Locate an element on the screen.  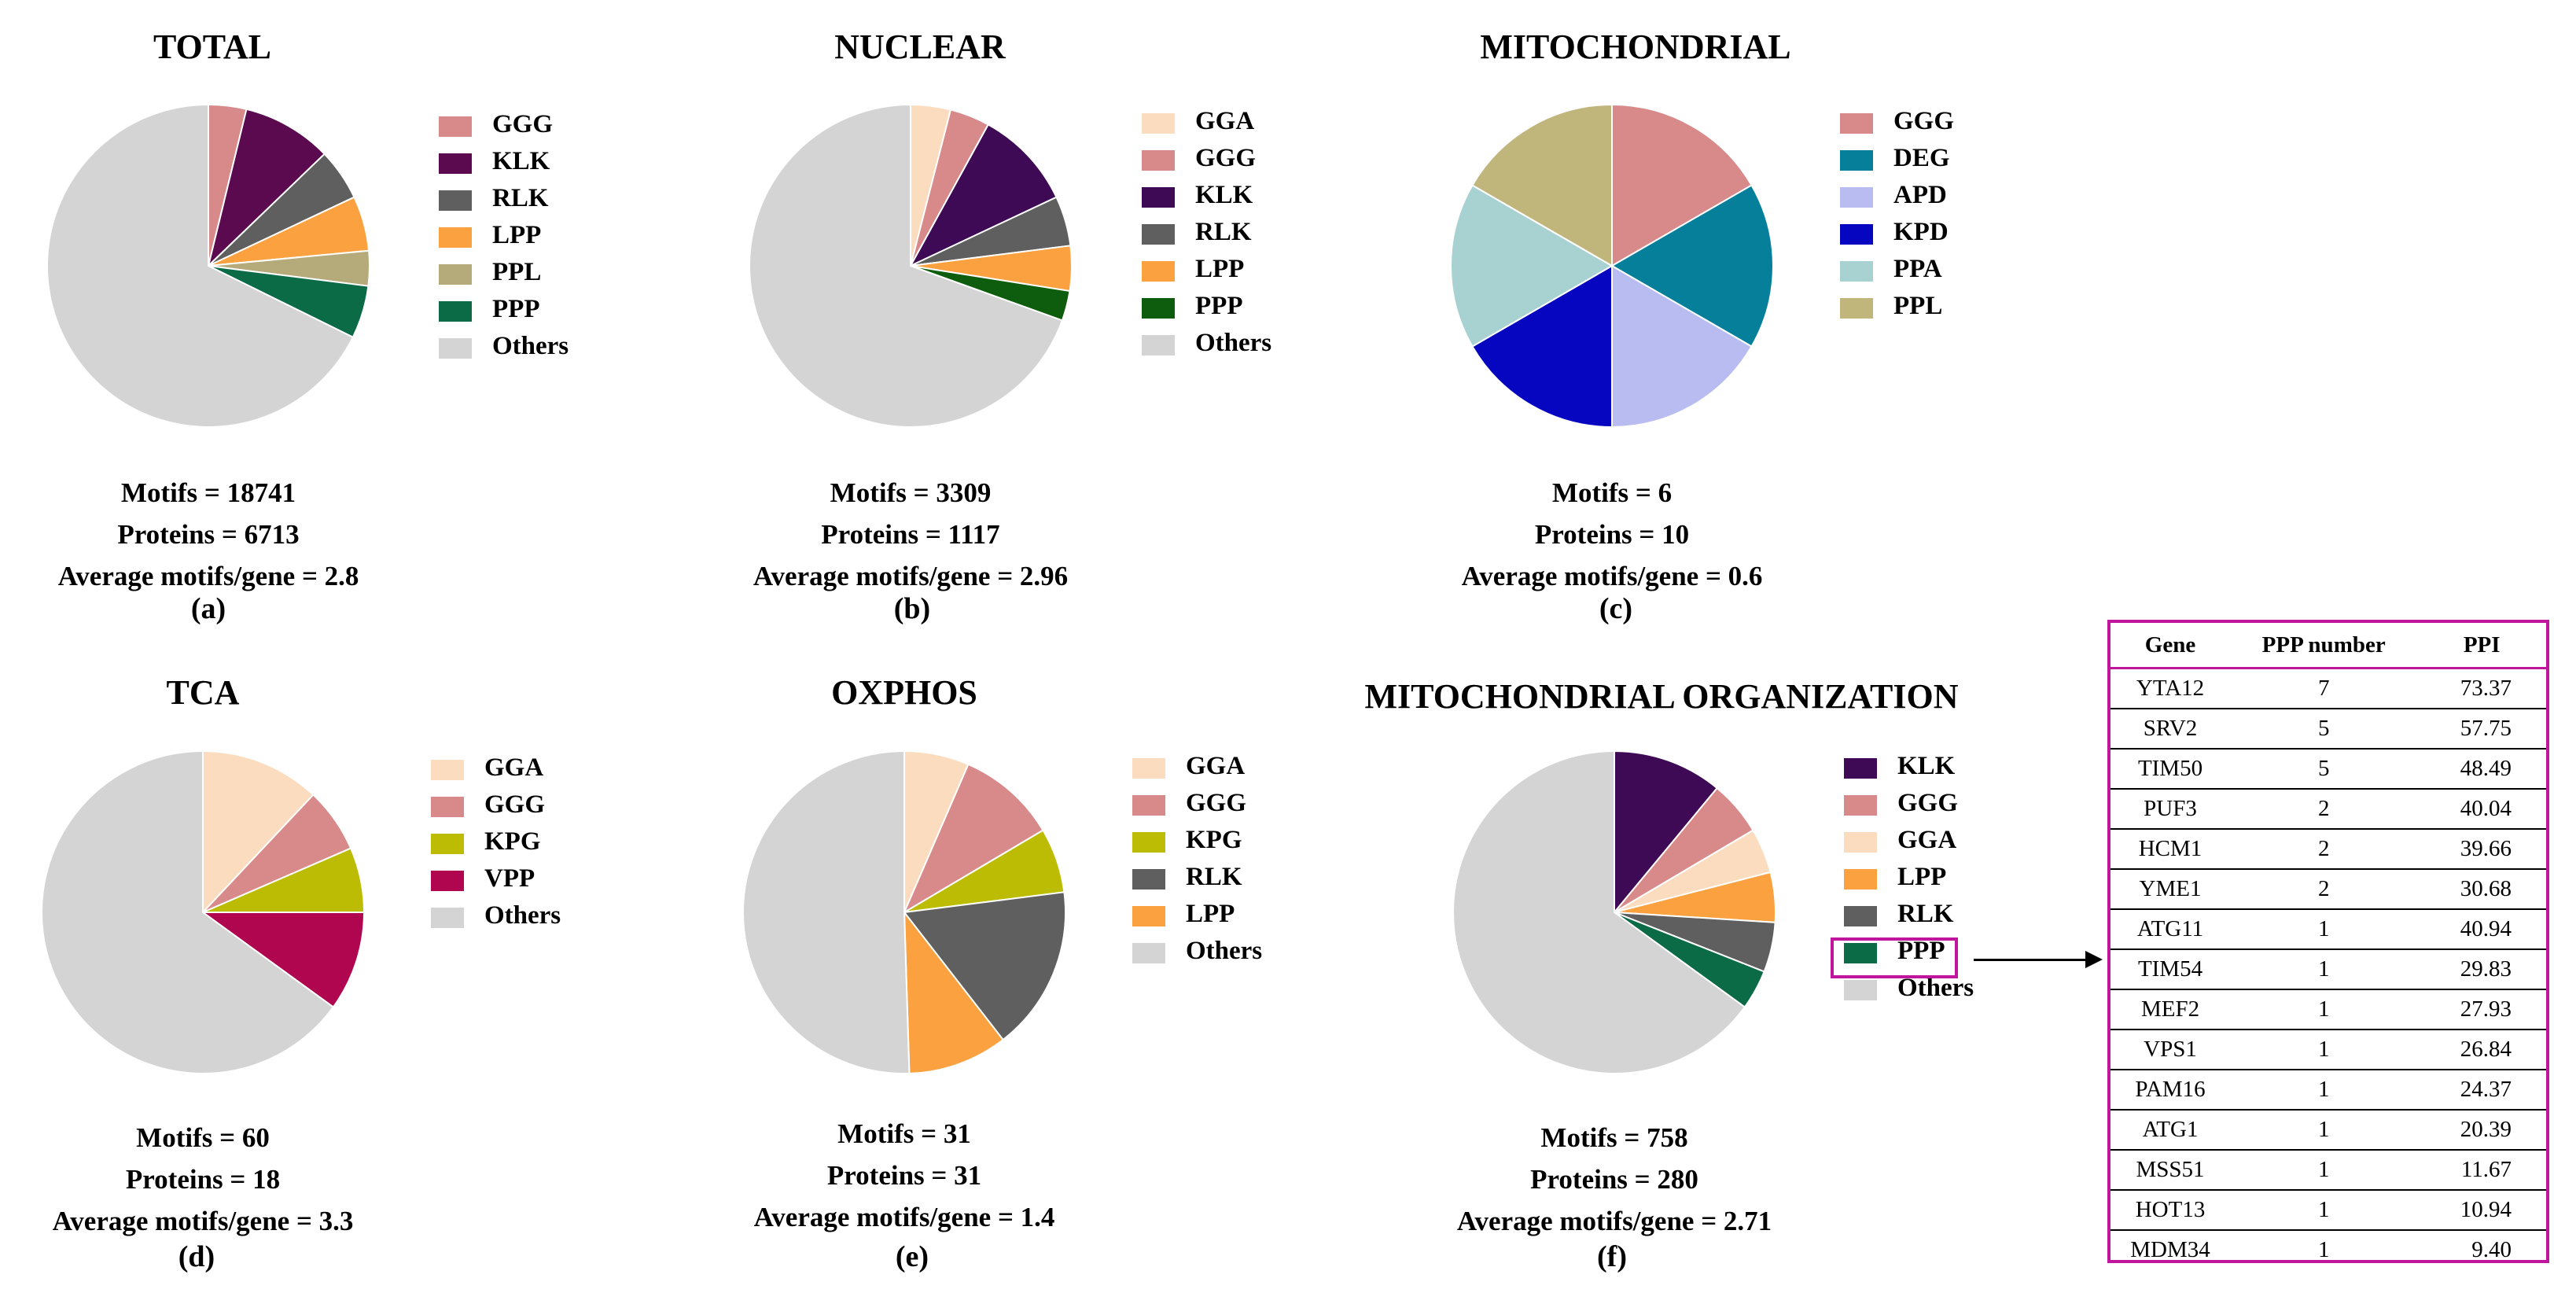
stat-line: Motifs = 18741 is located at coordinates (208, 492).